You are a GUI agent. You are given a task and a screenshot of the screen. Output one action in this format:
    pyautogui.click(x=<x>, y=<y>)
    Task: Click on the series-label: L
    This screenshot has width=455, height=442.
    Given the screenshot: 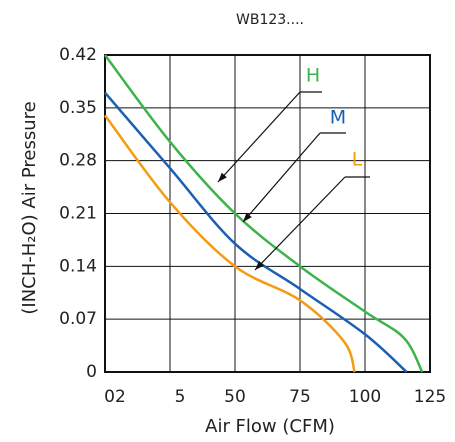 What is the action you would take?
    pyautogui.click(x=357, y=160)
    